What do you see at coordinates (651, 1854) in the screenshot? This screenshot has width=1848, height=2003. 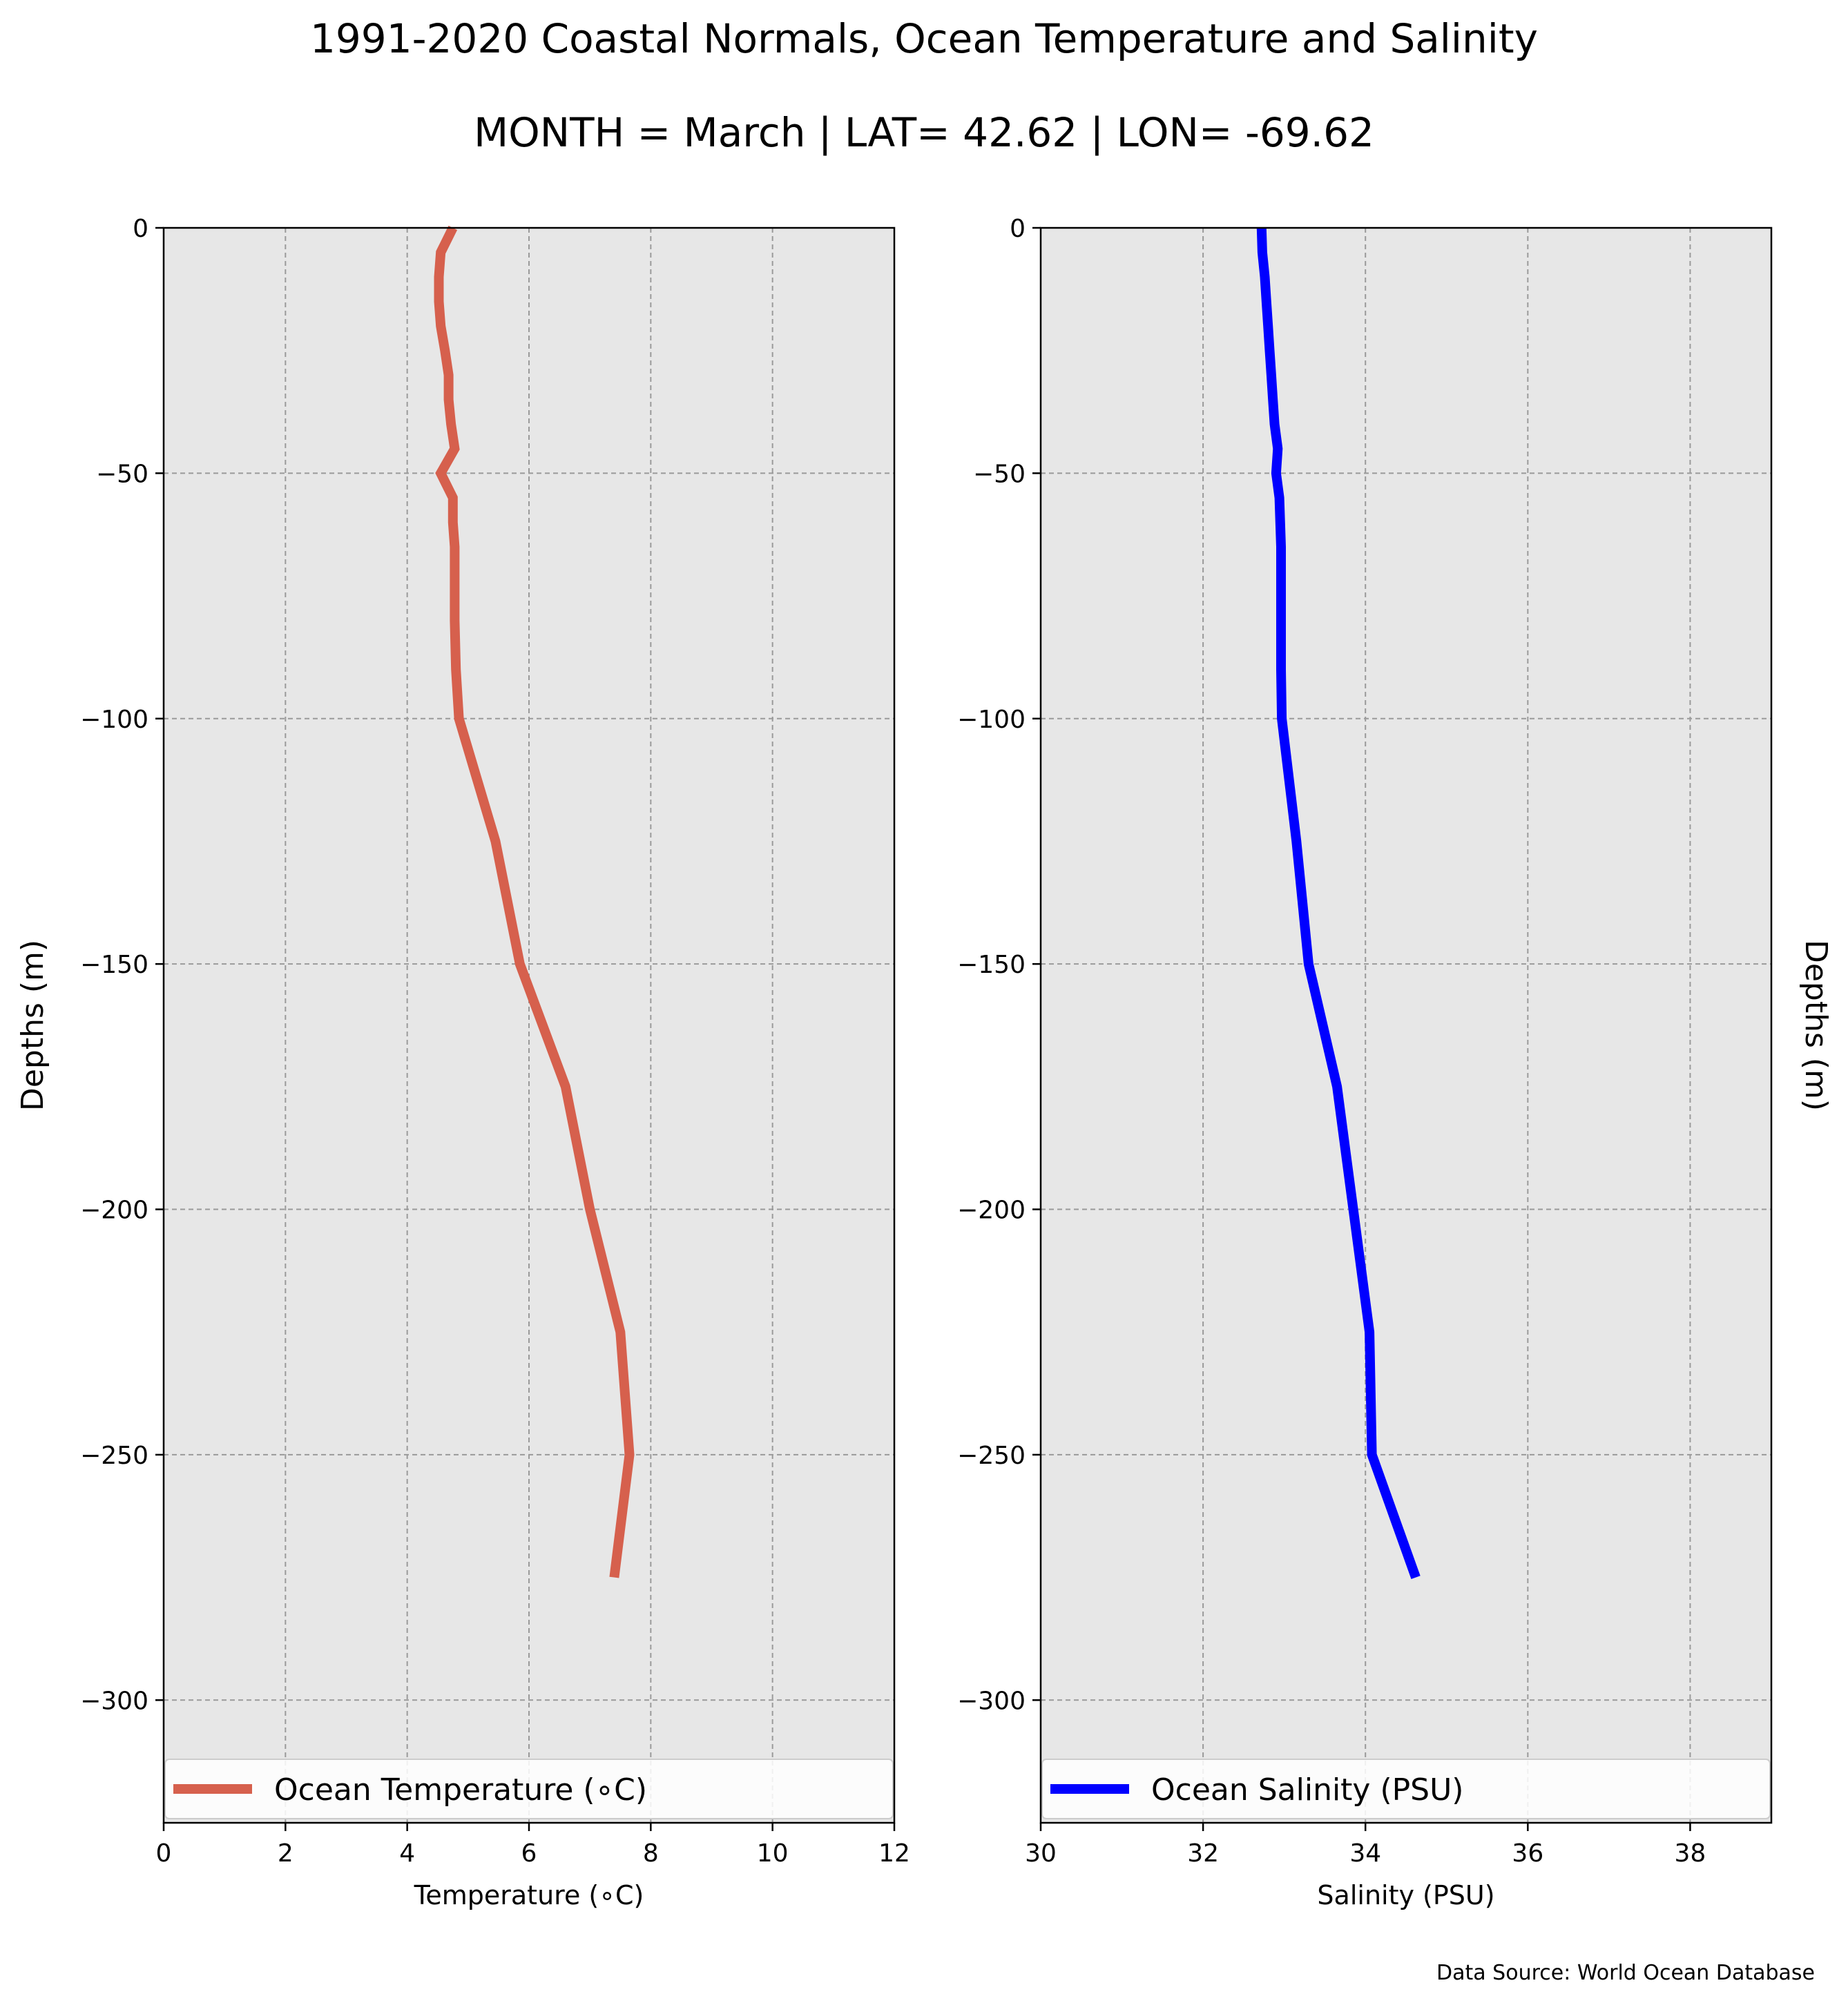 I see `panel-1-x-tick-label: 8` at bounding box center [651, 1854].